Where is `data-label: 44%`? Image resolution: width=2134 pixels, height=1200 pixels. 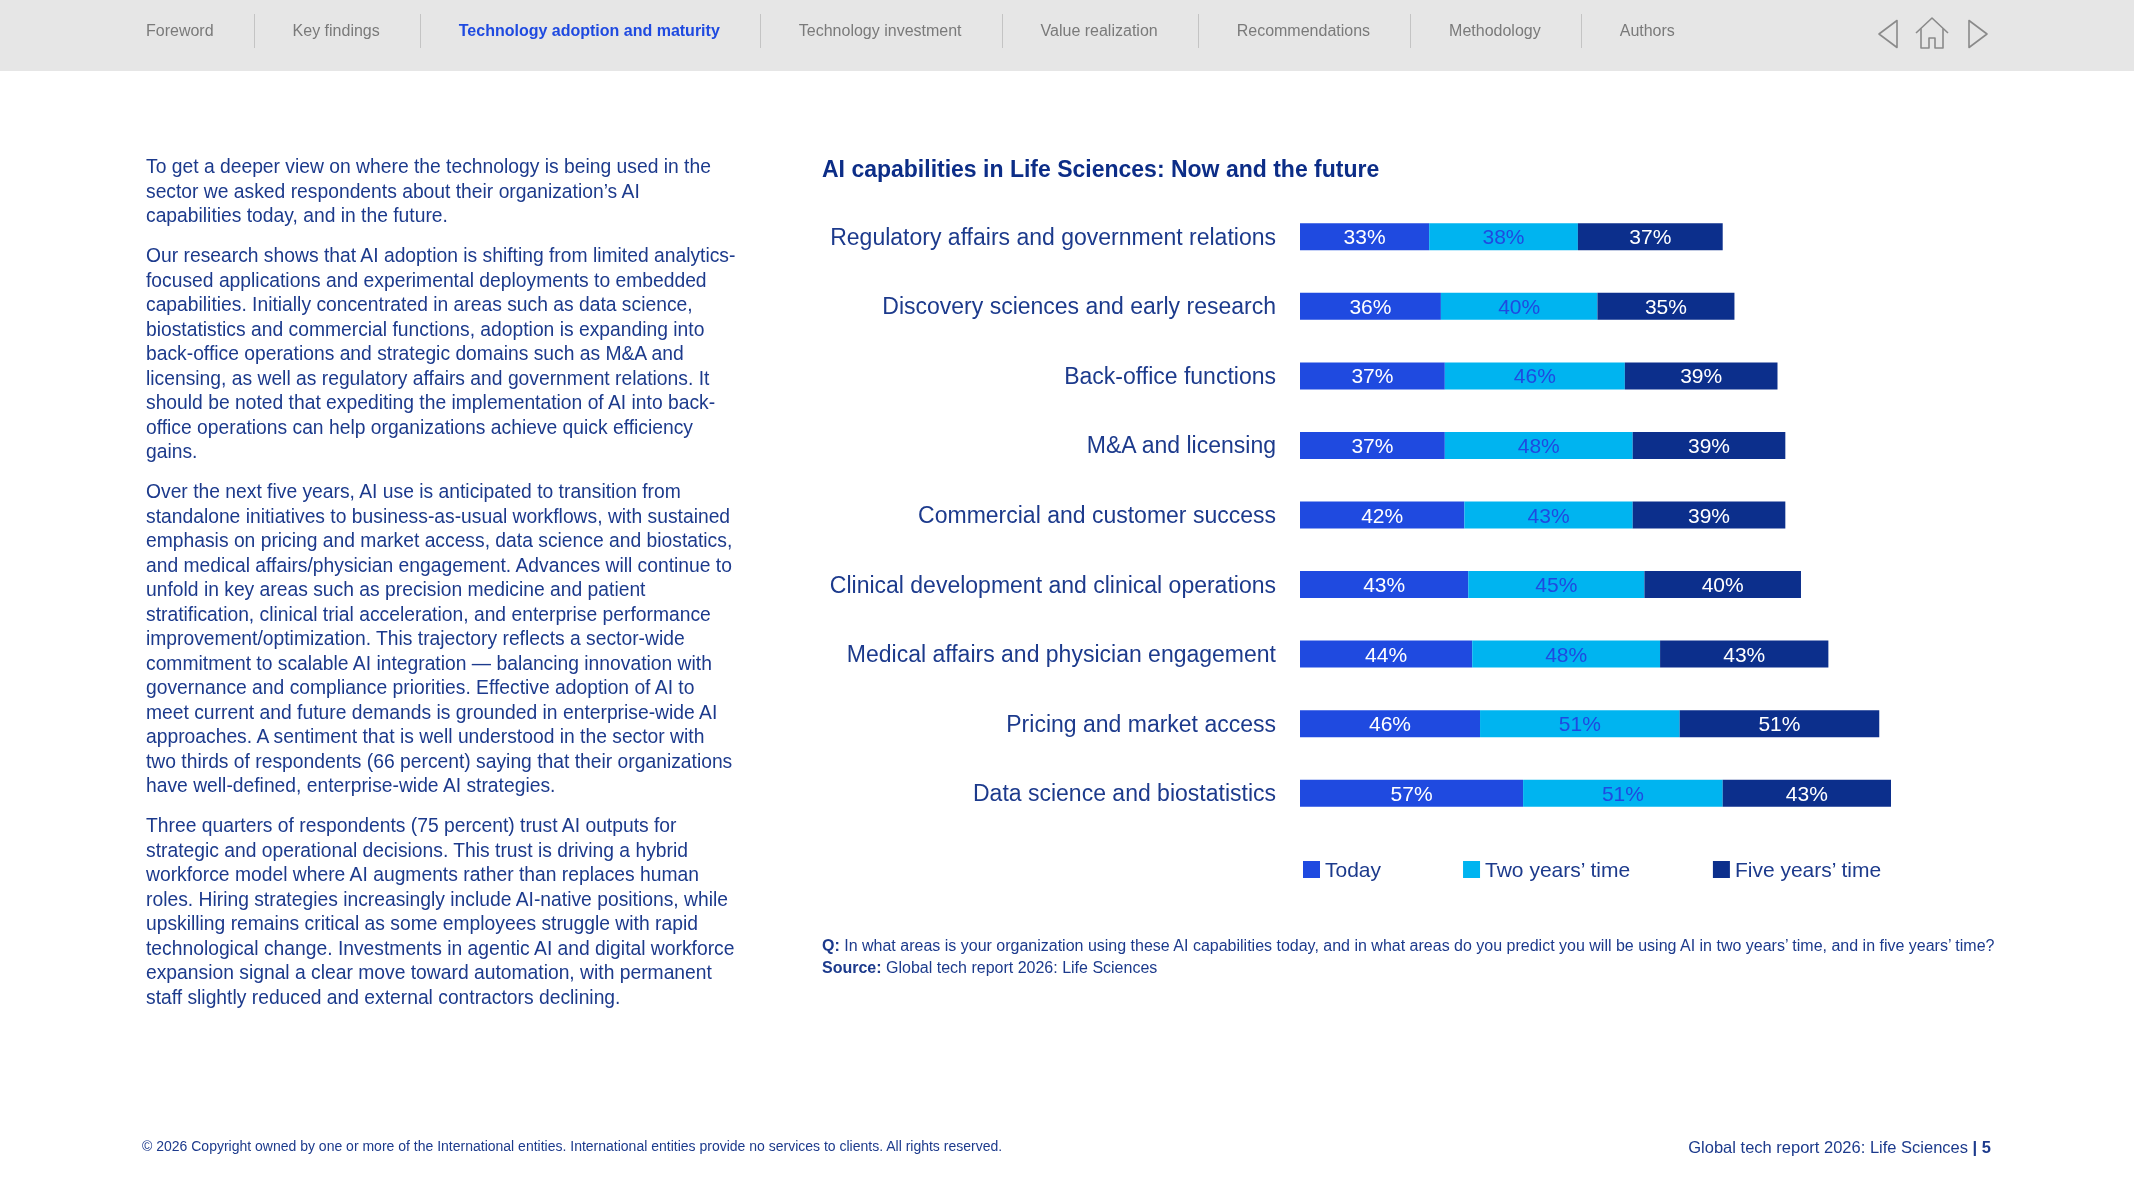
data-label: 44% is located at coordinates (1386, 654).